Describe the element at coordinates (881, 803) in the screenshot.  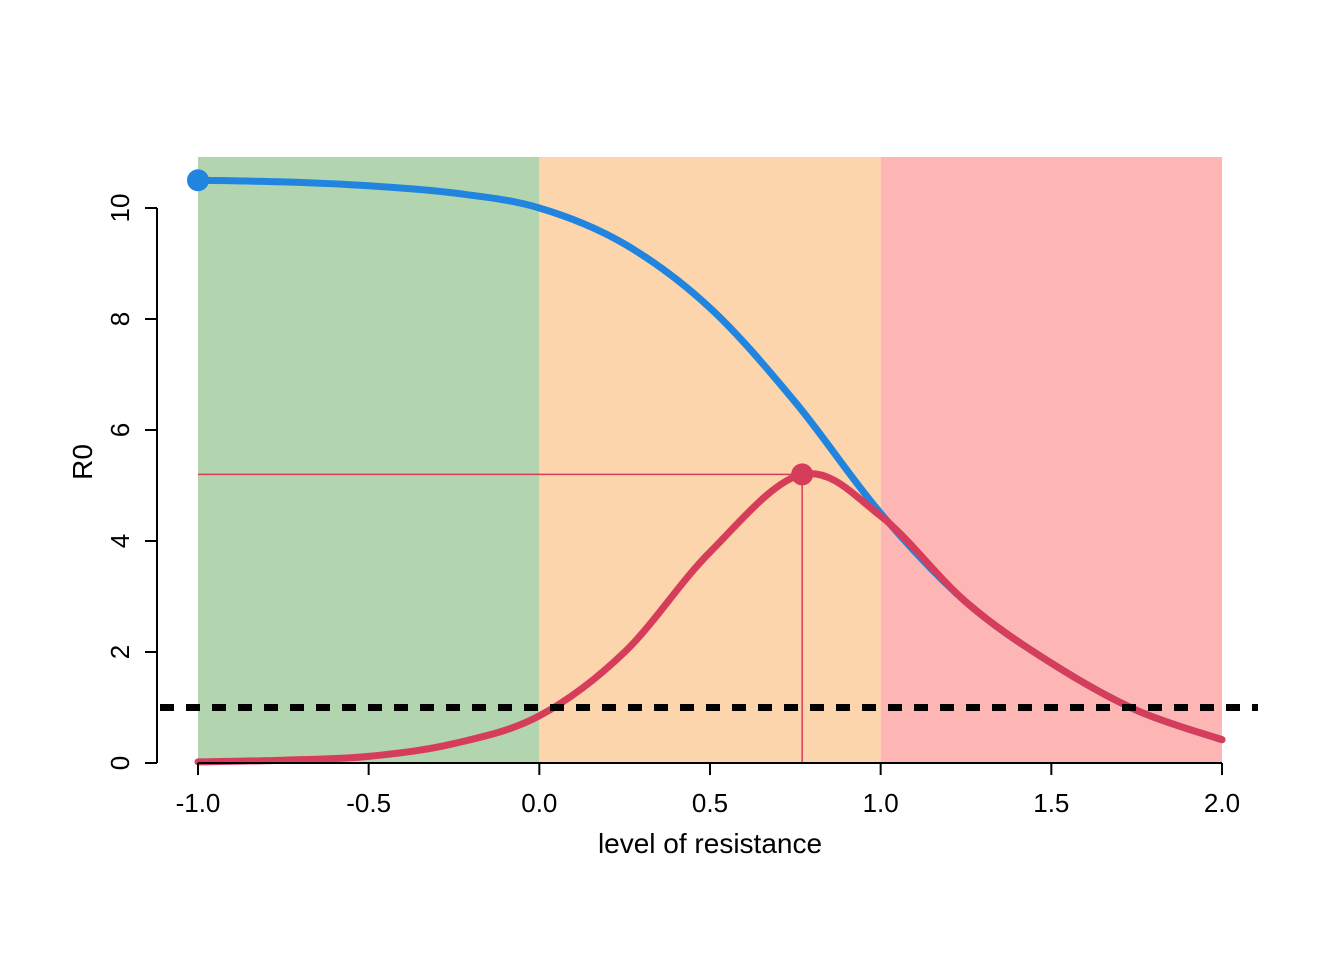
I see `x-tick-label: 1.0` at that location.